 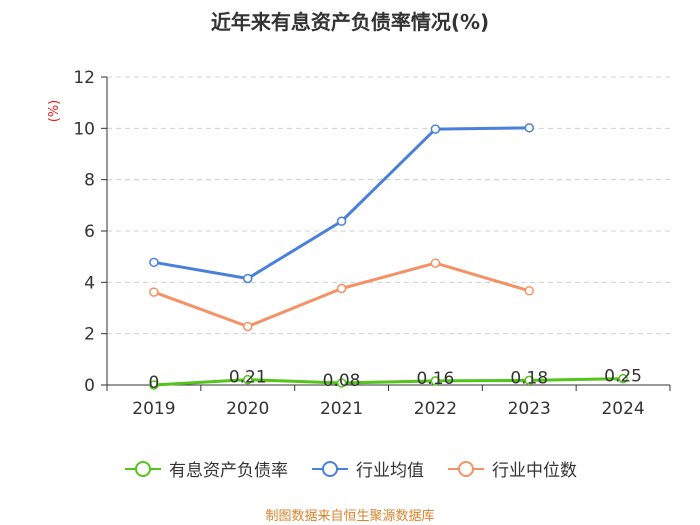 I want to click on y-tick-label: 8, so click(x=89, y=181).